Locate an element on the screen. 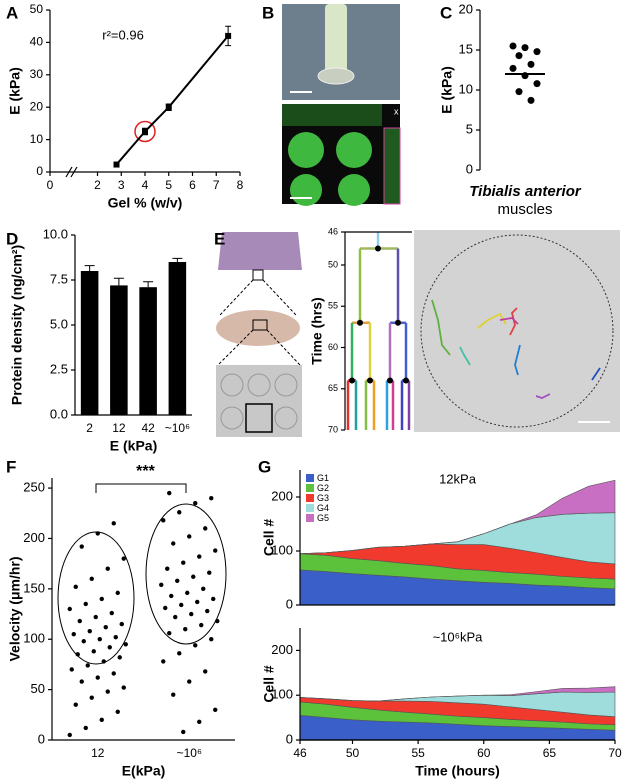 This screenshot has width=624, height=781. x-tick-label: 60 is located at coordinates (484, 753).